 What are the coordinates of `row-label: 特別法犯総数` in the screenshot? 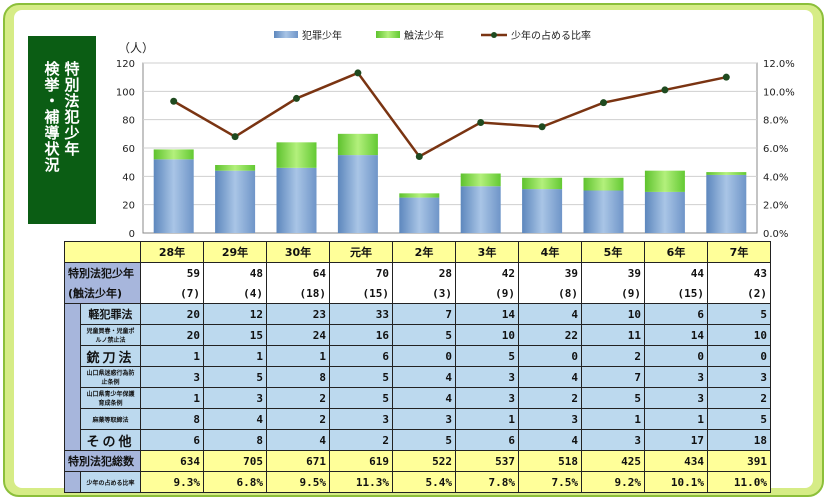 It's located at (102, 461).